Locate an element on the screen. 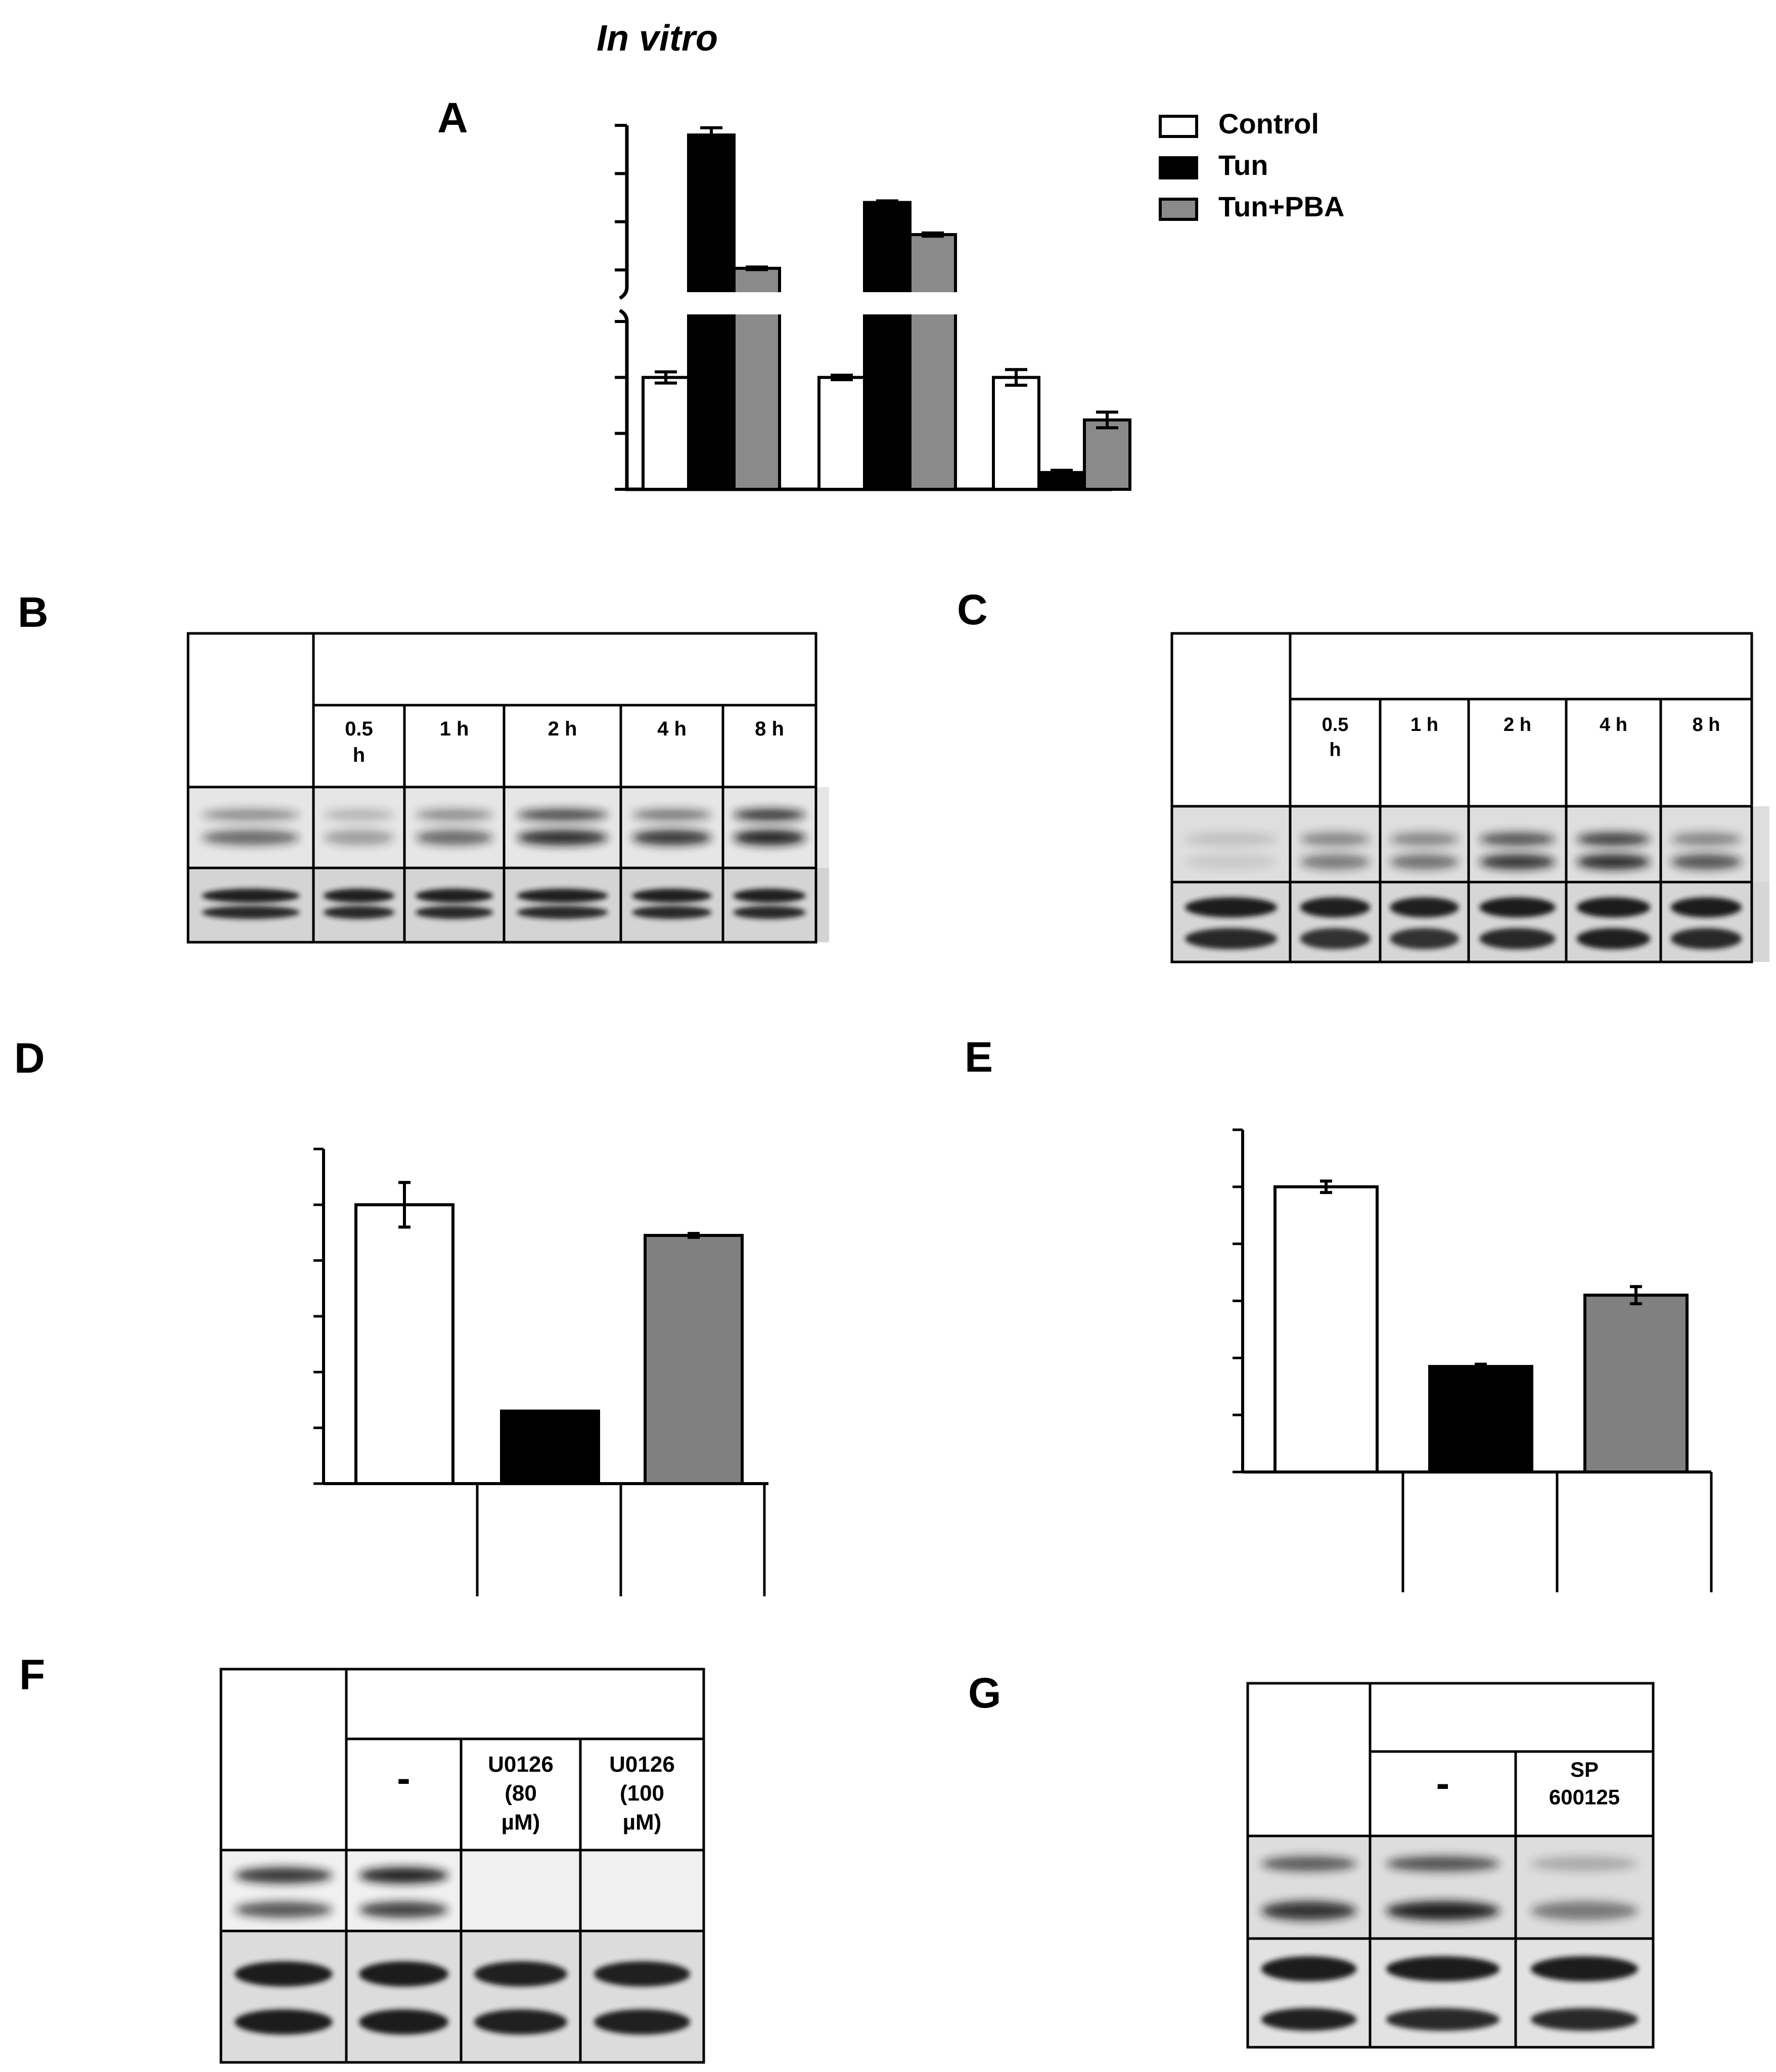 This screenshot has height=2072, width=1776. blot-g: - SP 600125 is located at coordinates (1450, 1865).